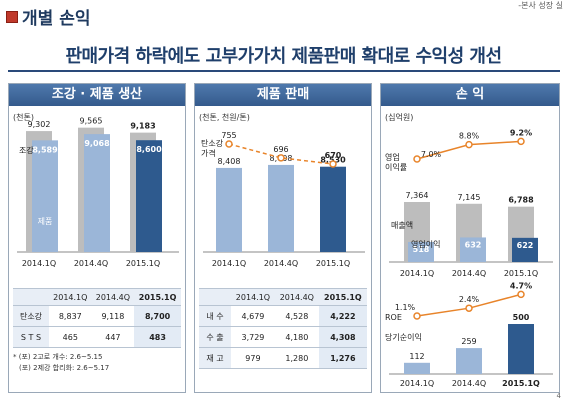 The width and height of the screenshot is (567, 402). Describe the element at coordinates (91, 121) in the screenshot. I see `label-crude-steel: 9,565` at that location.